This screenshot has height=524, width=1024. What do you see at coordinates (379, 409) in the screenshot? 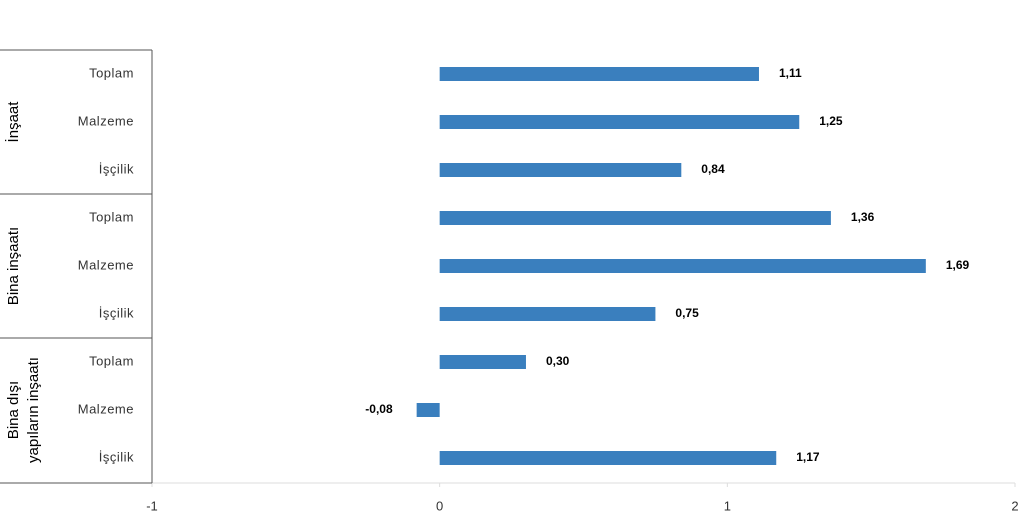
I see `value-label: -0,08` at bounding box center [379, 409].